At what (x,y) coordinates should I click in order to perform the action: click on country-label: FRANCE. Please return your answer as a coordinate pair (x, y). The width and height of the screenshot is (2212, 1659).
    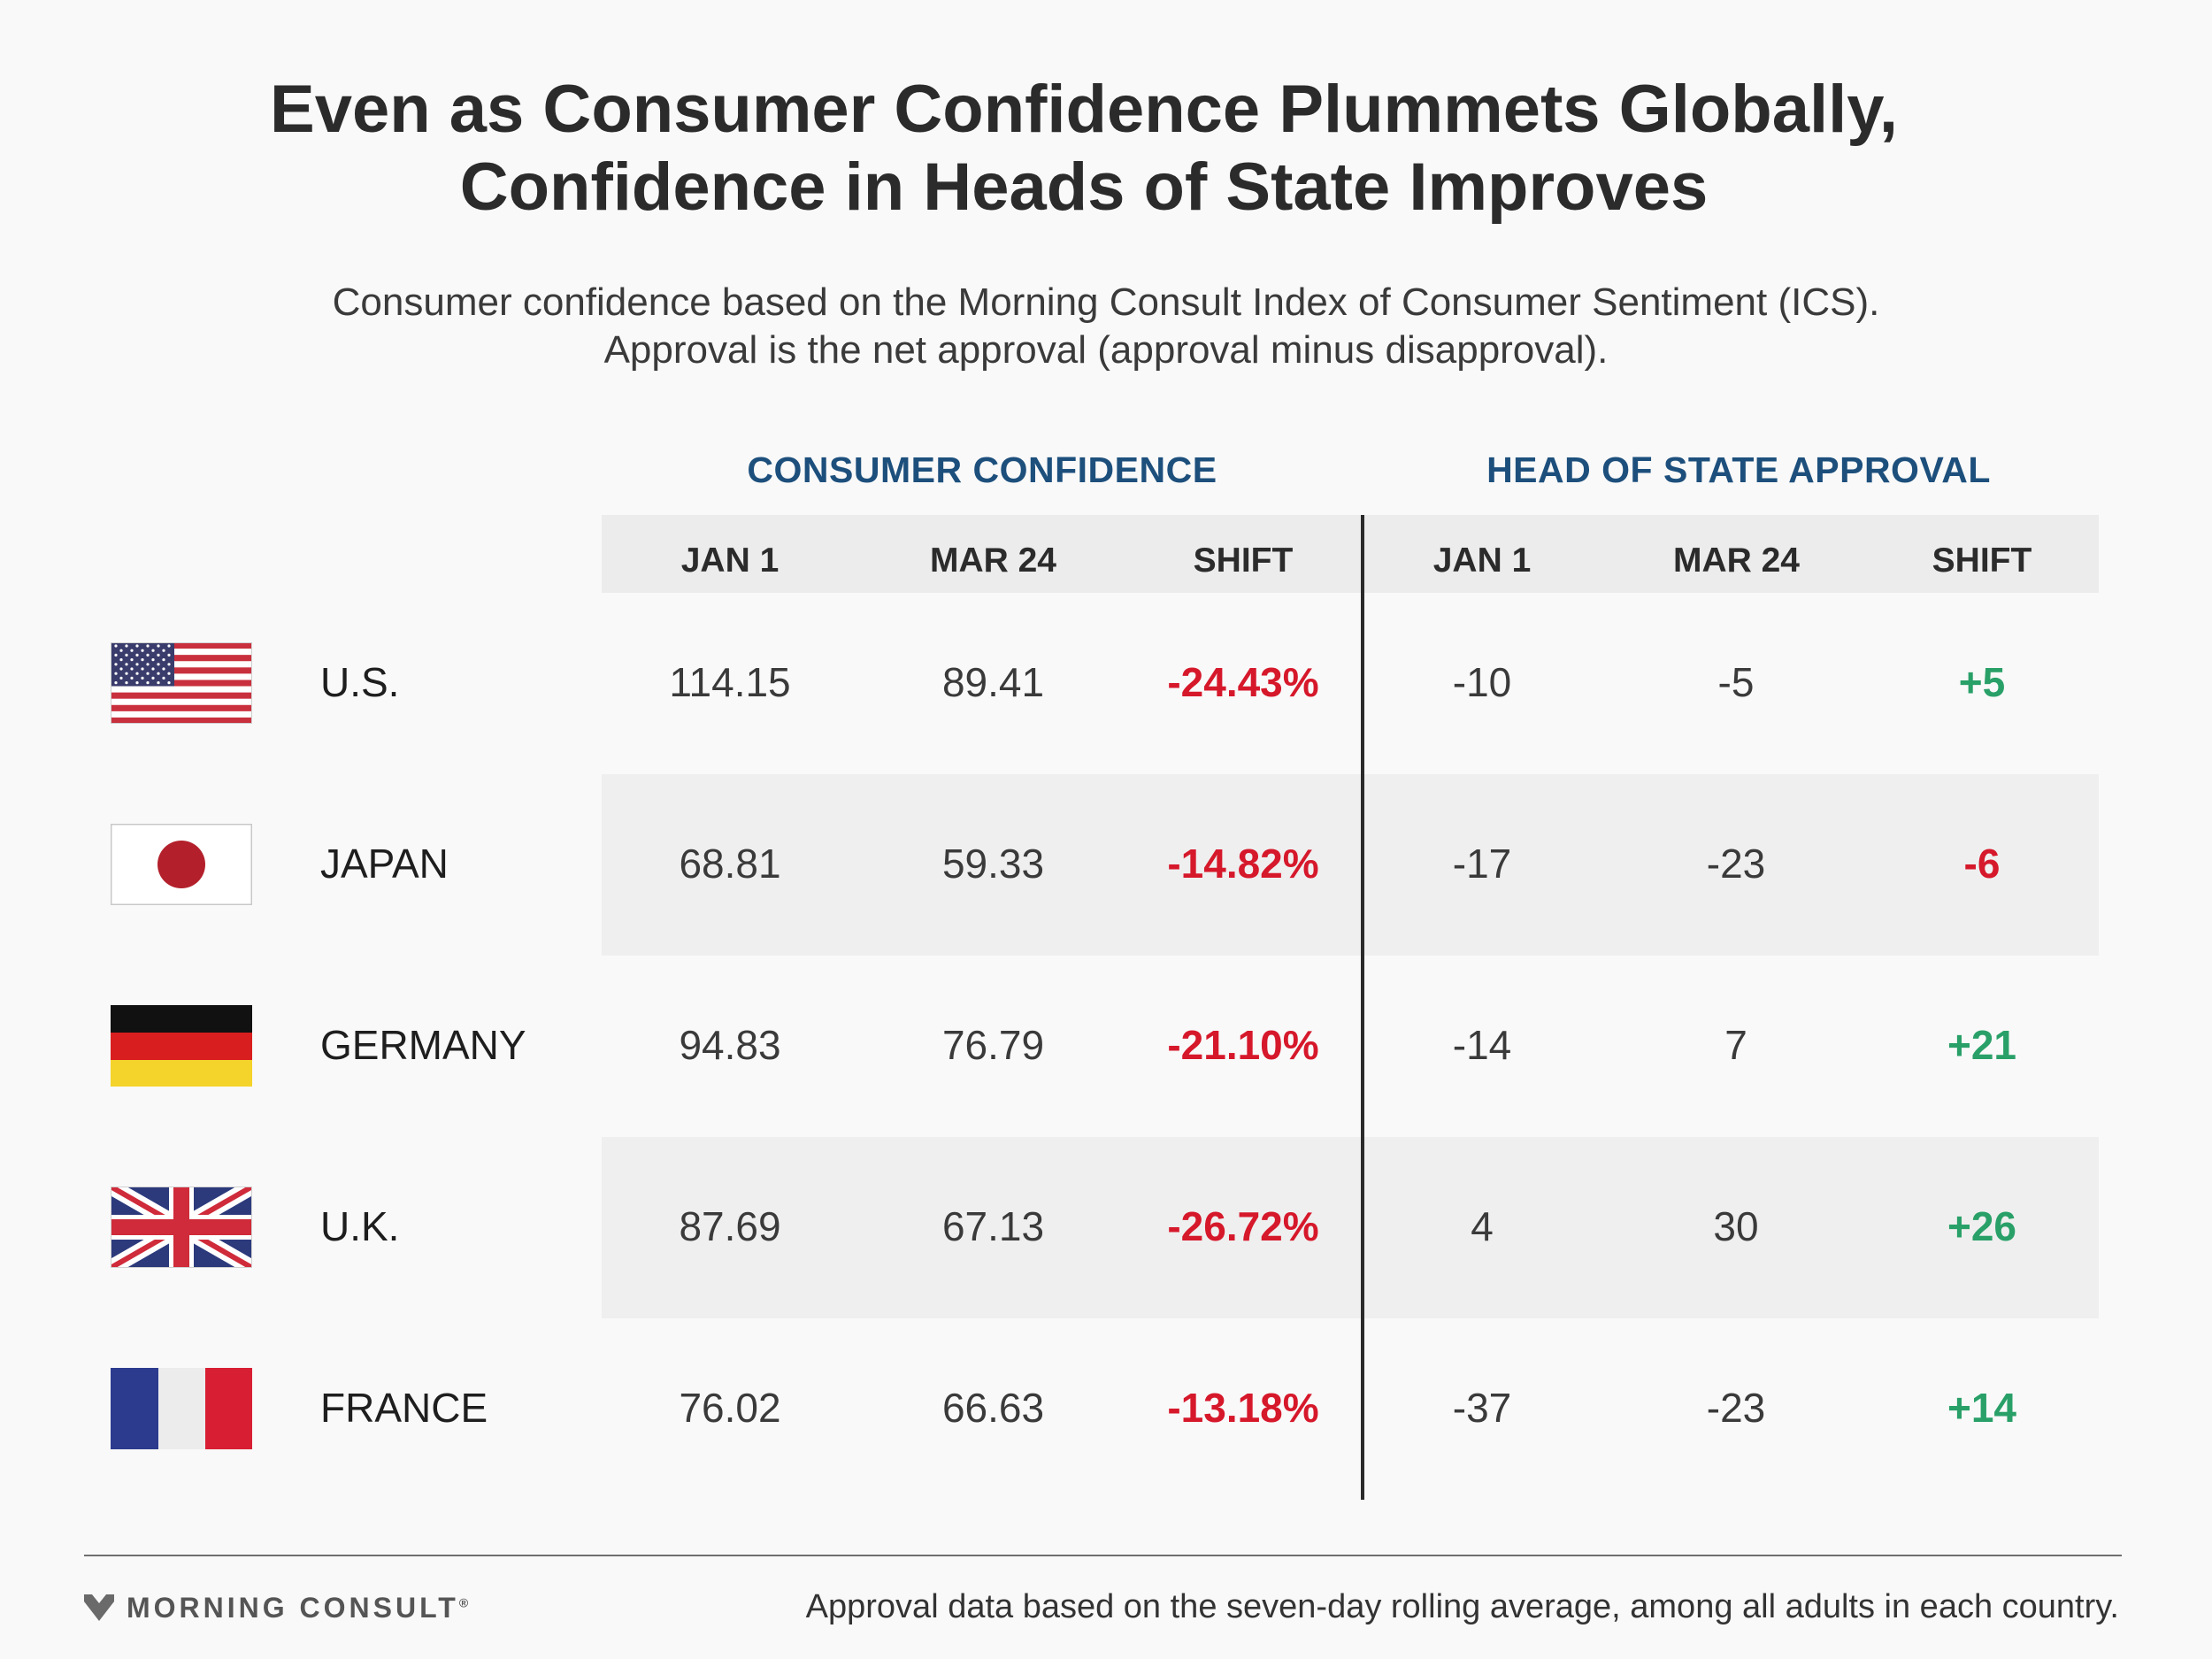
    Looking at the image, I should click on (404, 1408).